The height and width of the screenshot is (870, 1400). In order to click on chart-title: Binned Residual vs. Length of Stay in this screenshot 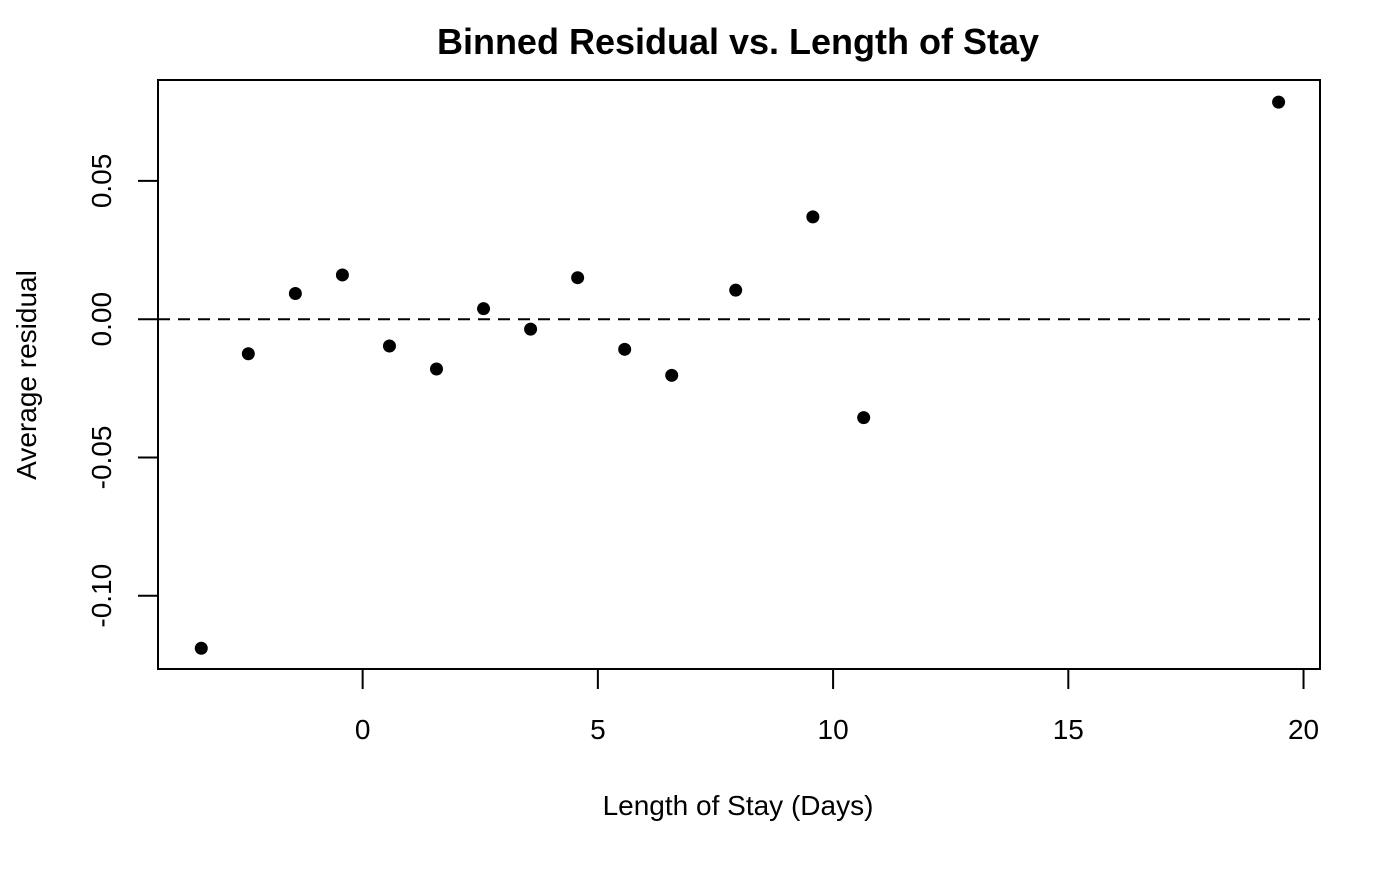, I will do `click(738, 41)`.